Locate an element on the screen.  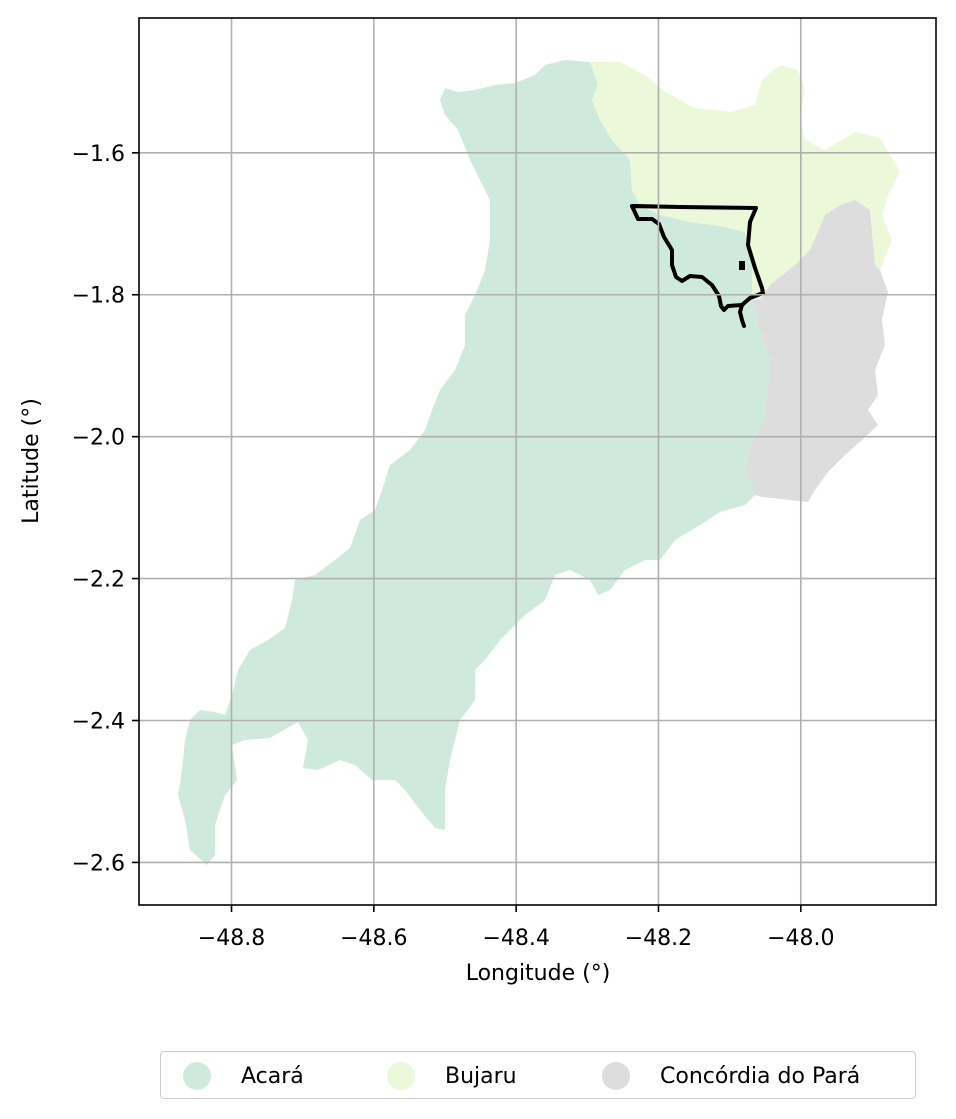
x-tick-label: −48.6 is located at coordinates (373, 938).